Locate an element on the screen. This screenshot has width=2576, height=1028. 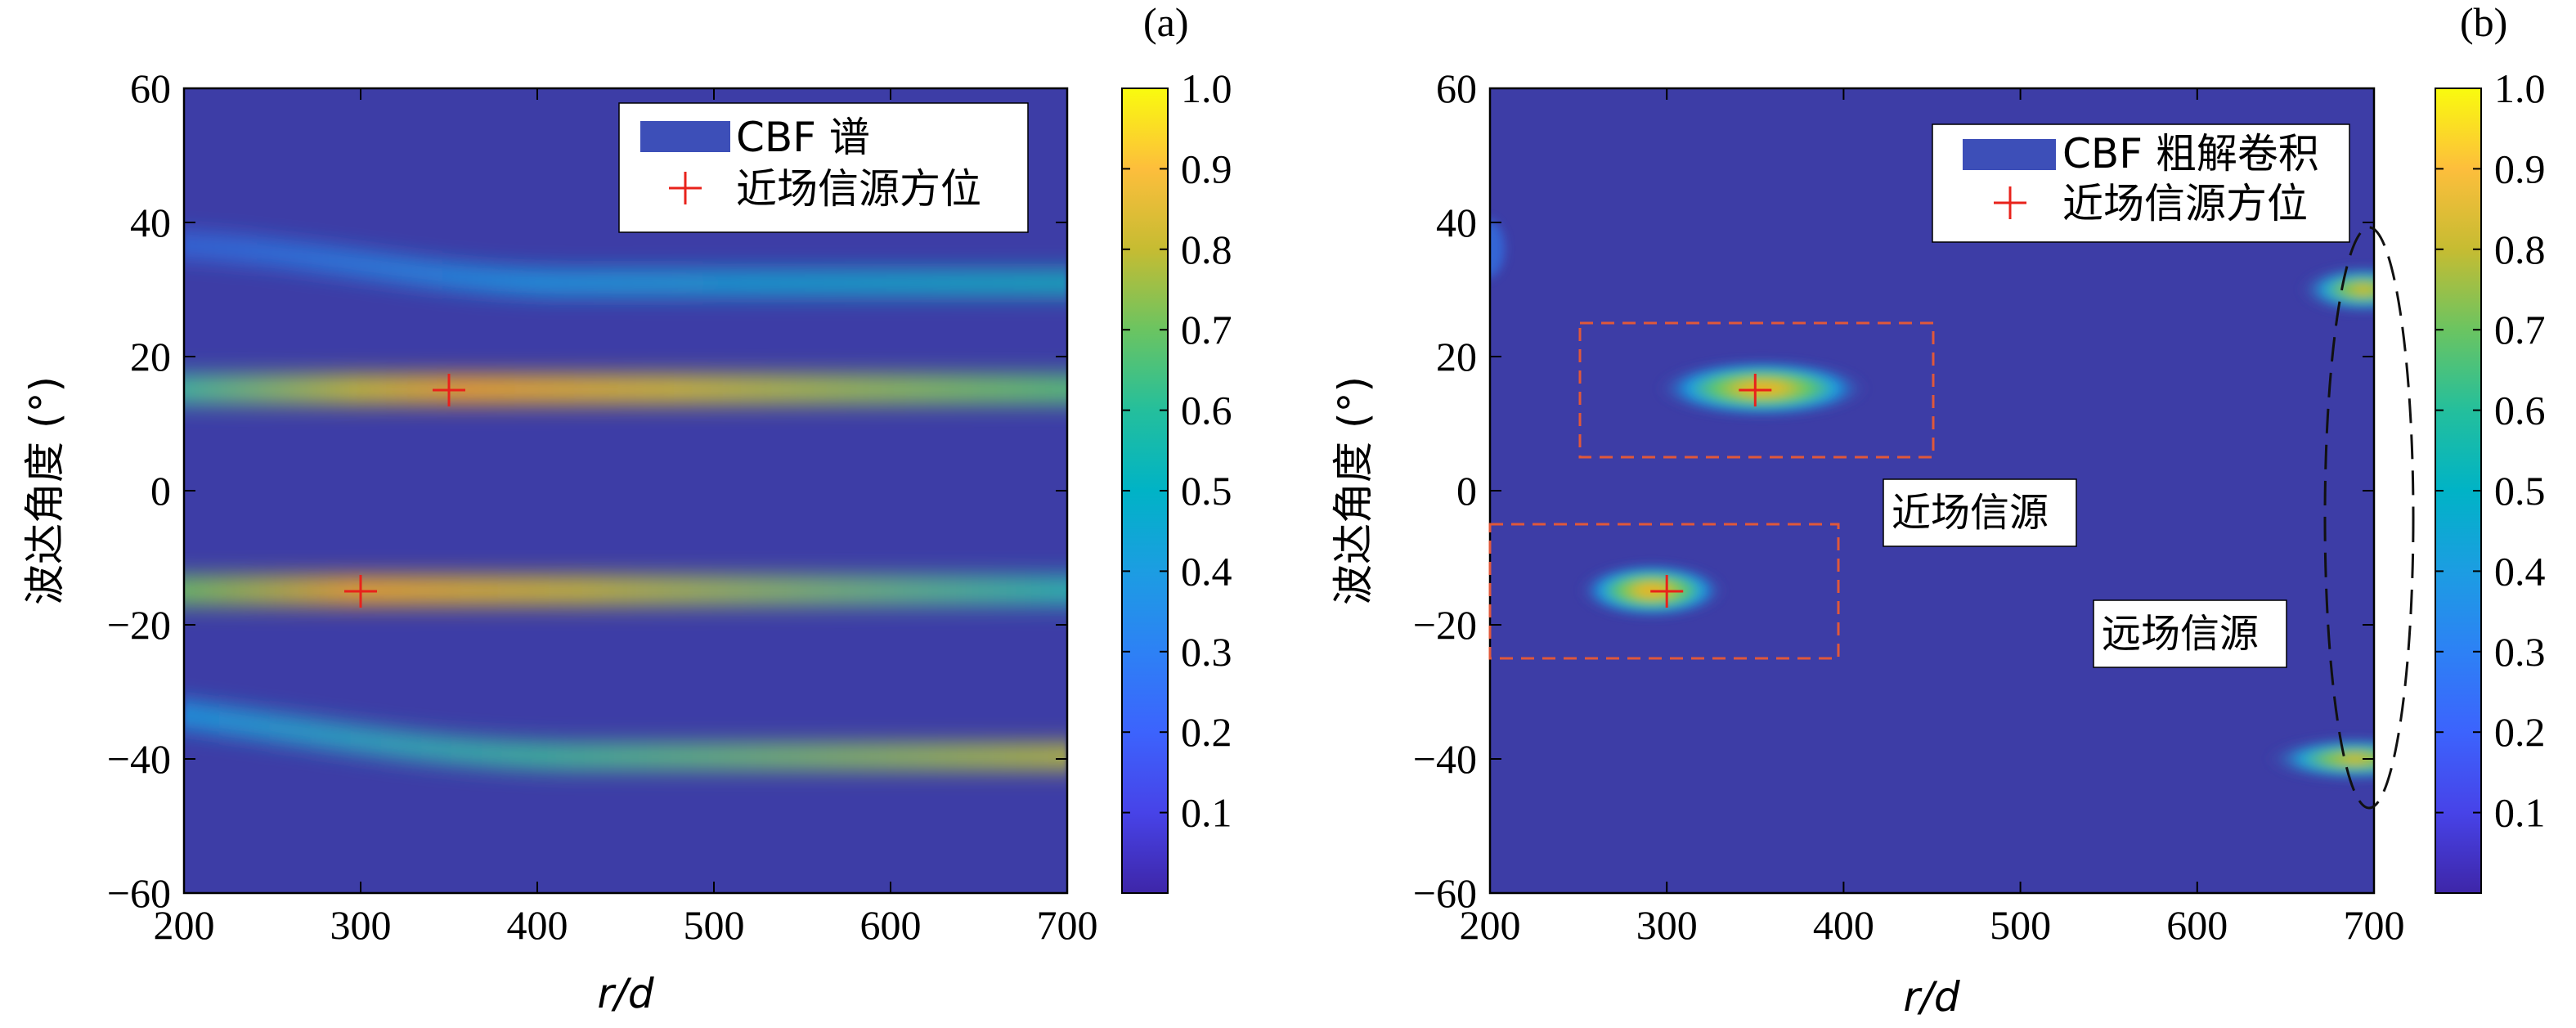
ytick-label-b: −20 is located at coordinates (1445, 625).